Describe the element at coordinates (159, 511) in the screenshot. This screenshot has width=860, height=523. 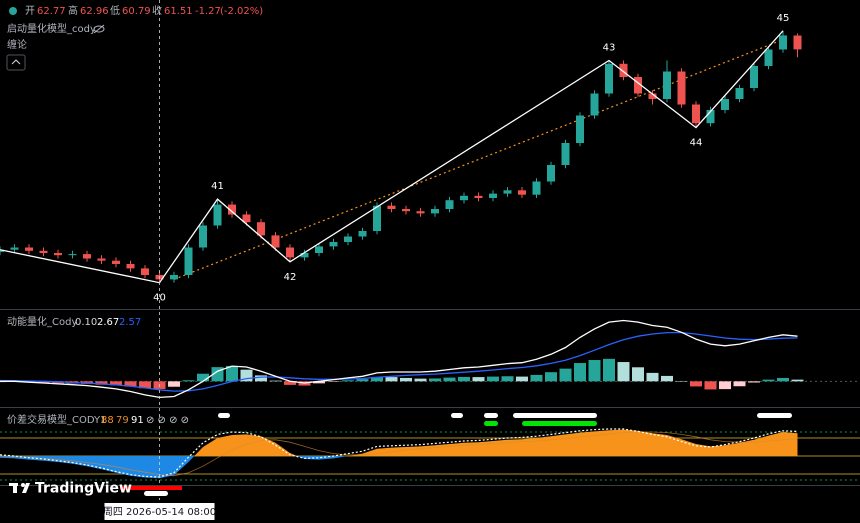
I see `crosshair-label-box` at that location.